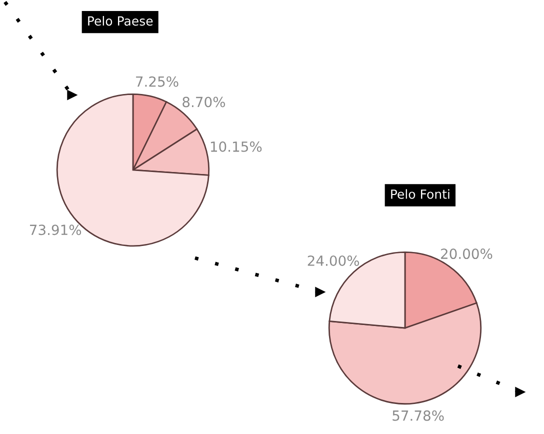 The width and height of the screenshot is (544, 434). I want to click on data-label: 20.00%, so click(466, 254).